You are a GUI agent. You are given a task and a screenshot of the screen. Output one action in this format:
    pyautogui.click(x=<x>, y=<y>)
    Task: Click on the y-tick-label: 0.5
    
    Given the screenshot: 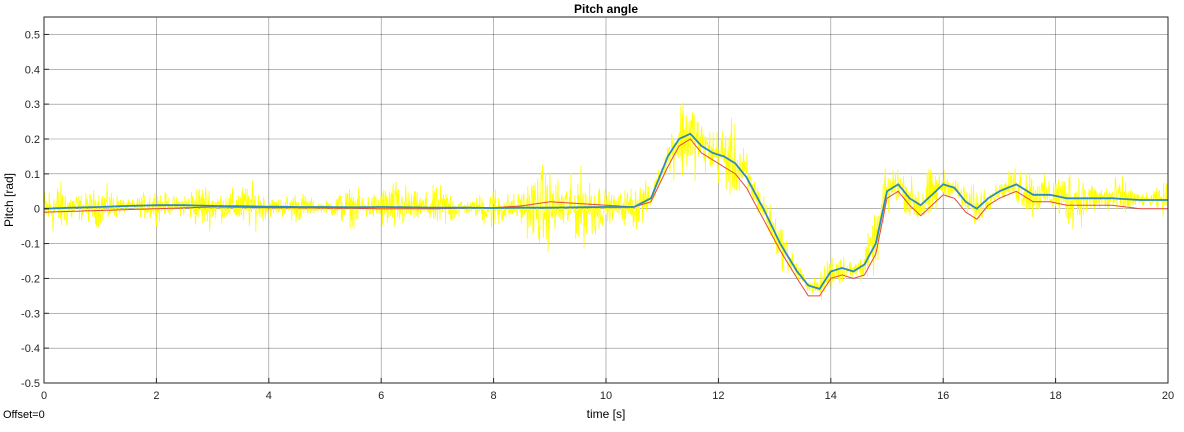 What is the action you would take?
    pyautogui.click(x=32, y=35)
    